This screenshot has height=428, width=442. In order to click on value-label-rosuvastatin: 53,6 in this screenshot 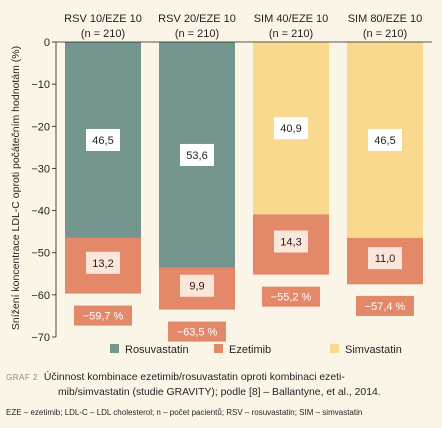, I will do `click(196, 156)`.